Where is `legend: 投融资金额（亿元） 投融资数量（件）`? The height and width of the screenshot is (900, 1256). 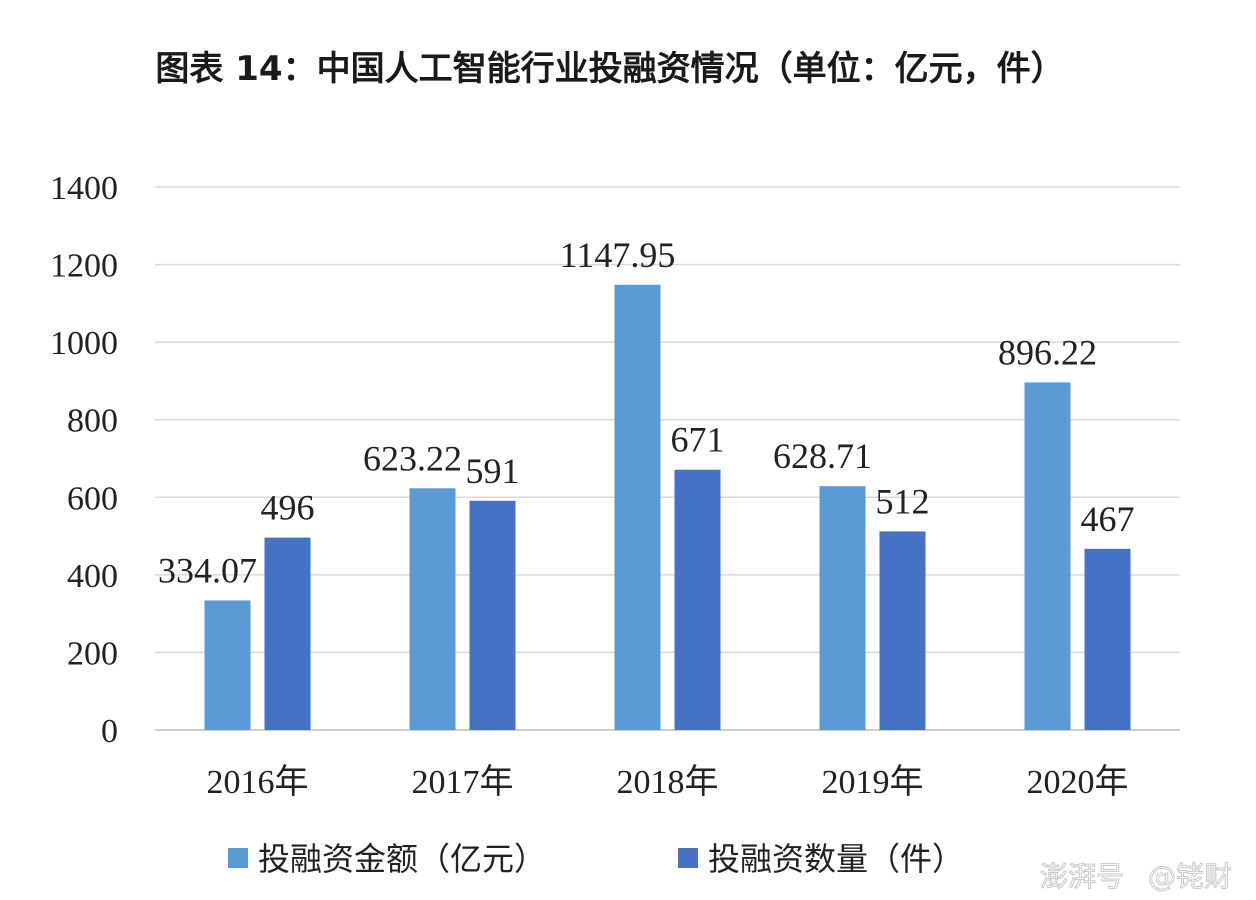
legend: 投融资金额（亿元） 投融资数量（件） is located at coordinates (596, 859).